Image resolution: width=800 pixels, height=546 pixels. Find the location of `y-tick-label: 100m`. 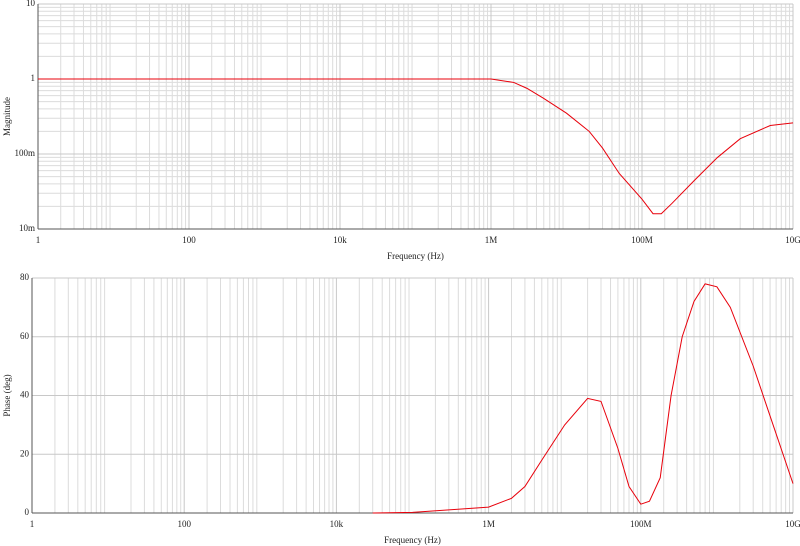

y-tick-label: 100m is located at coordinates (24, 153).